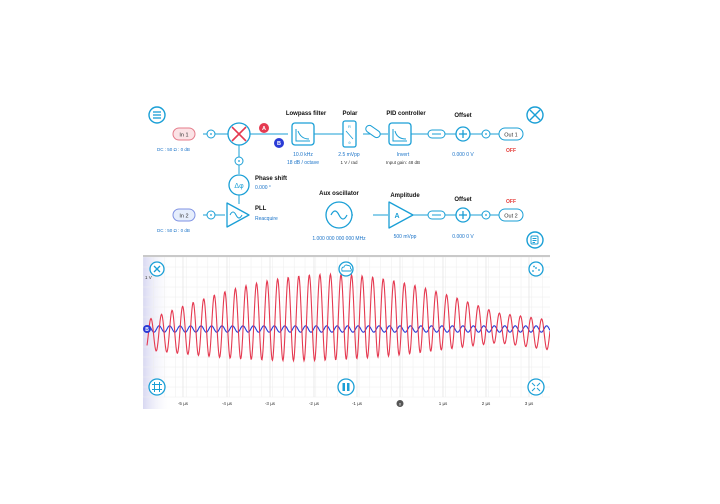  I want to click on output-2-button: Out 2, so click(511, 215).